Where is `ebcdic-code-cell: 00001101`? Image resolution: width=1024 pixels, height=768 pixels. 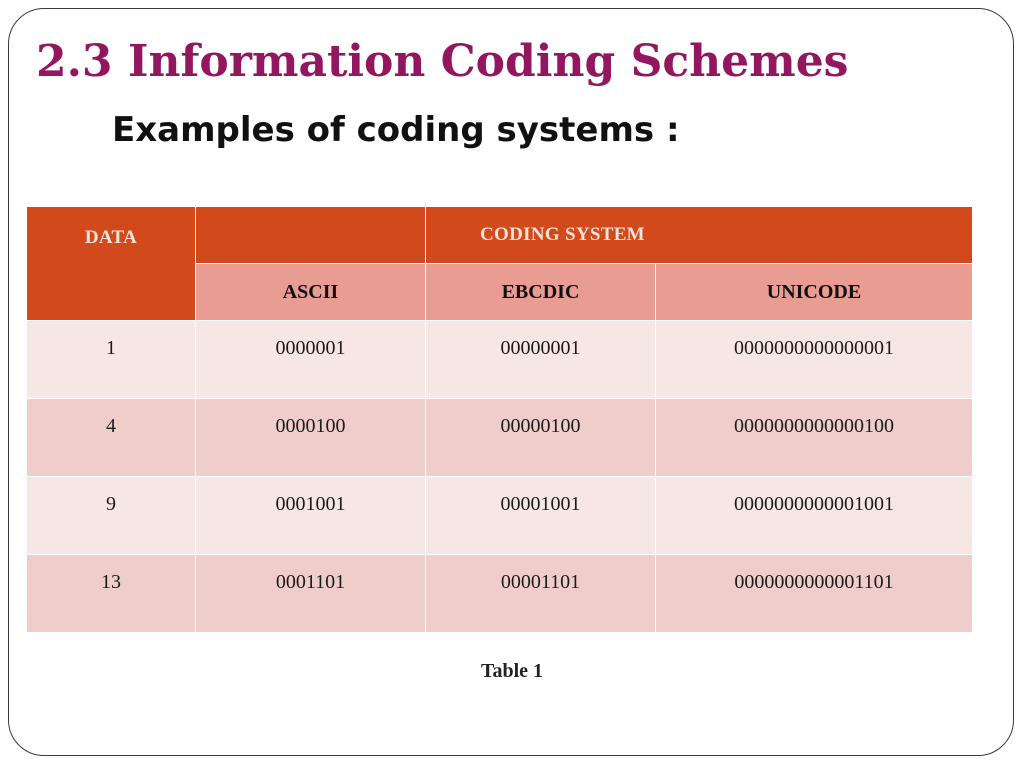
ebcdic-code-cell: 00001101 is located at coordinates (540, 593).